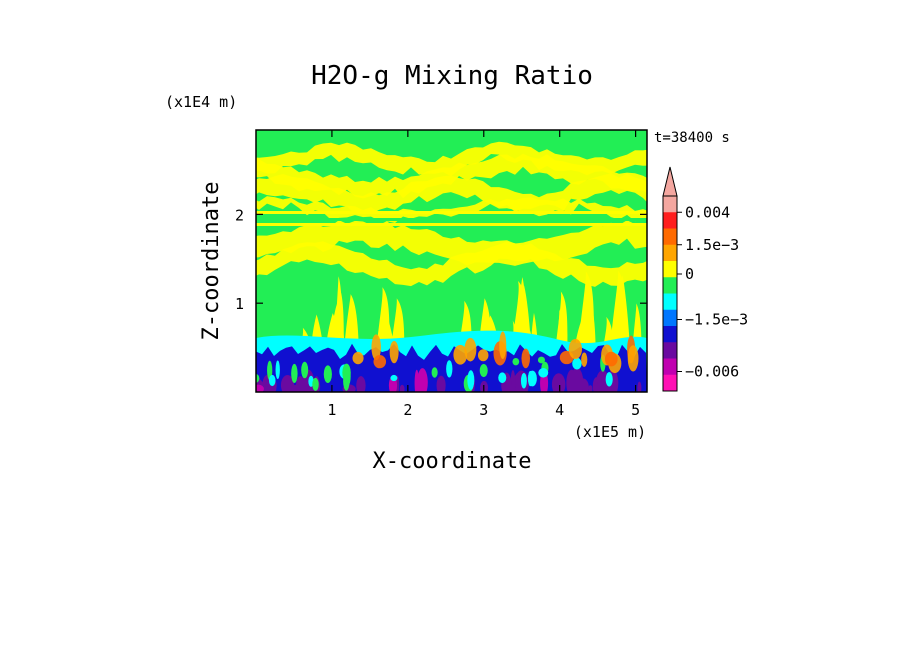 The width and height of the screenshot is (904, 659). What do you see at coordinates (610, 432) in the screenshot?
I see `x-unit-label: (x1E5 m)` at bounding box center [610, 432].